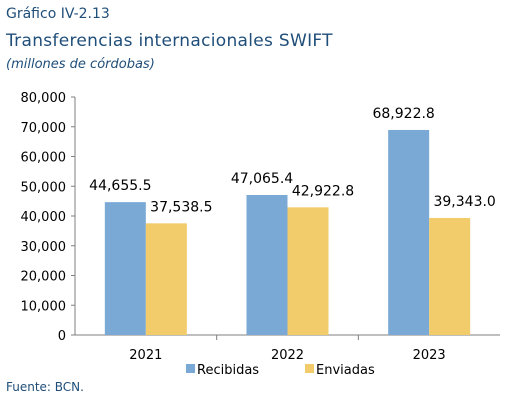 Image resolution: width=513 pixels, height=412 pixels. I want to click on y-tick-label: 20,000, so click(44, 277).